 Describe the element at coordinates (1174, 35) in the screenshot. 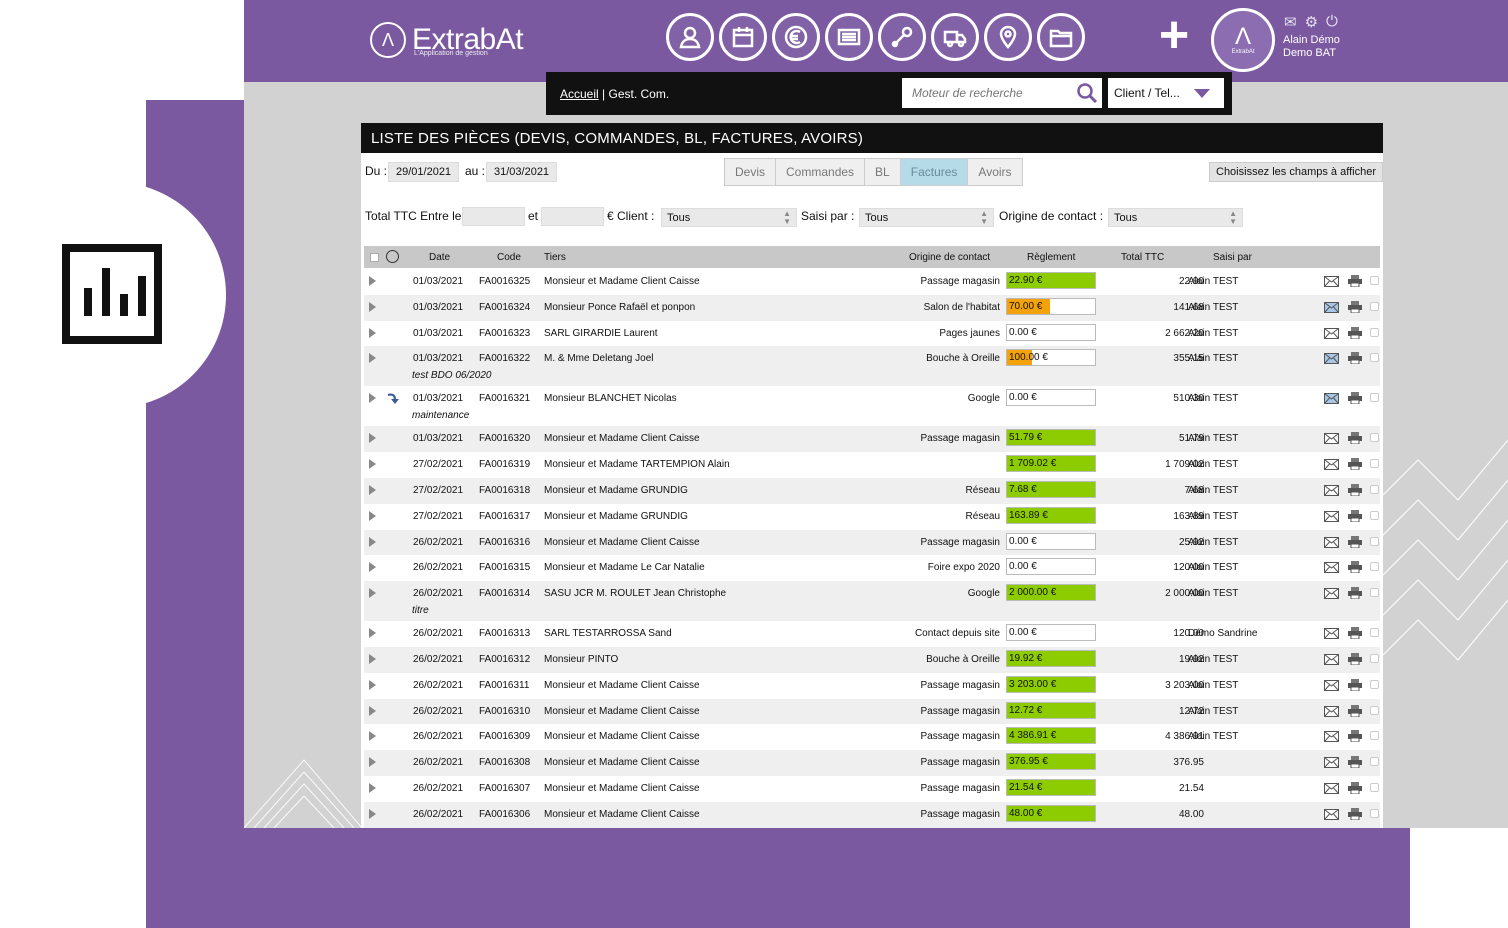

I see `add-button: +` at that location.